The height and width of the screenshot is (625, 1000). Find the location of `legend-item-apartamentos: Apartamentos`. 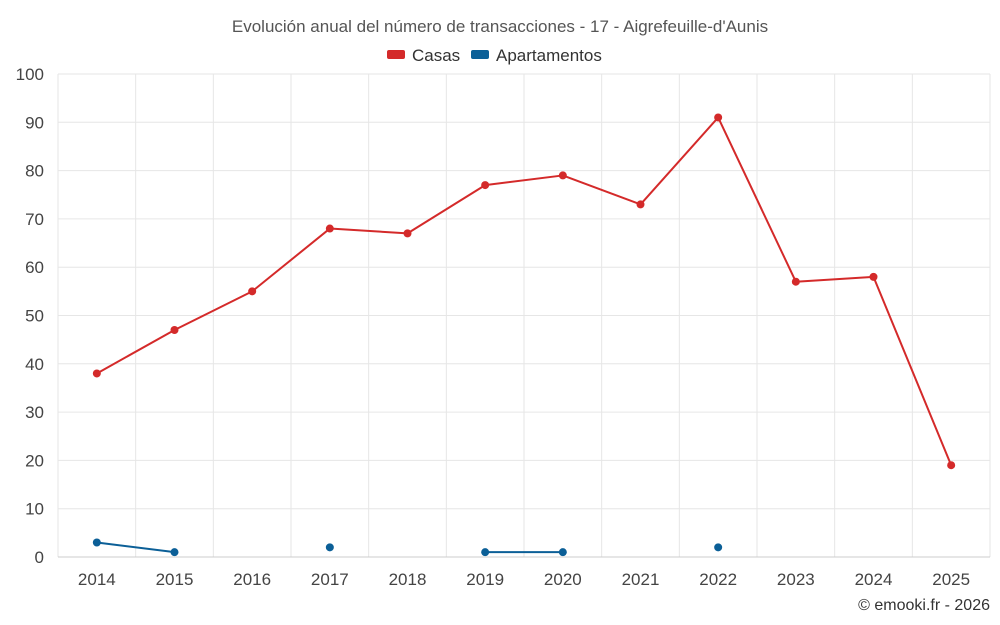

legend-item-apartamentos: Apartamentos is located at coordinates (536, 55).